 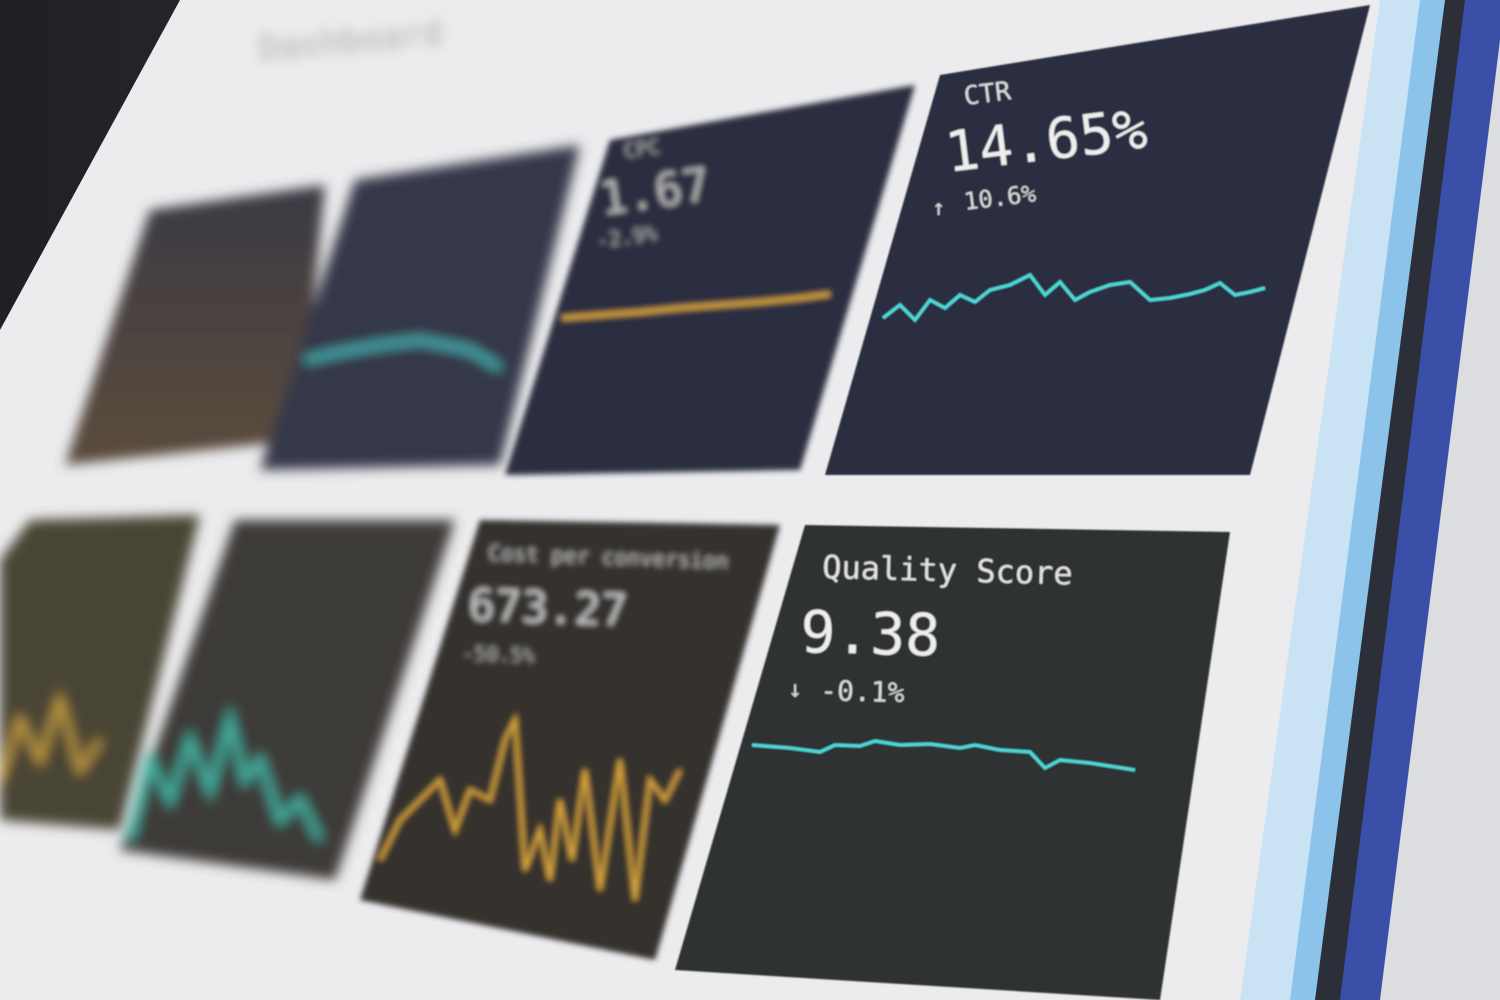 I want to click on arrow-up-icon: ↑, so click(x=938, y=208).